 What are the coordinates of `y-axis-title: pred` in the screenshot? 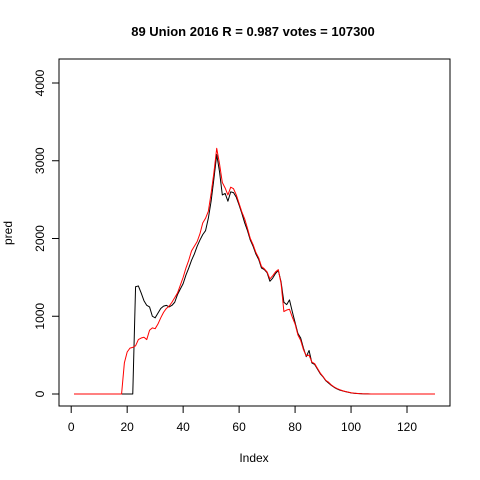 It's located at (8, 233).